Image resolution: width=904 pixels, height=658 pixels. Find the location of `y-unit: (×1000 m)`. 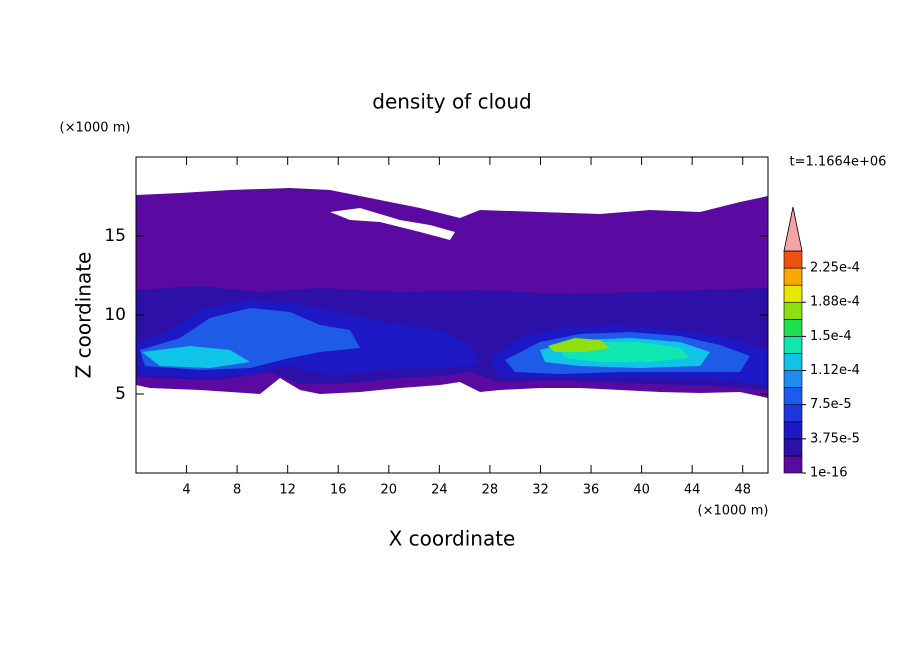

y-unit: (×1000 m) is located at coordinates (95, 128).